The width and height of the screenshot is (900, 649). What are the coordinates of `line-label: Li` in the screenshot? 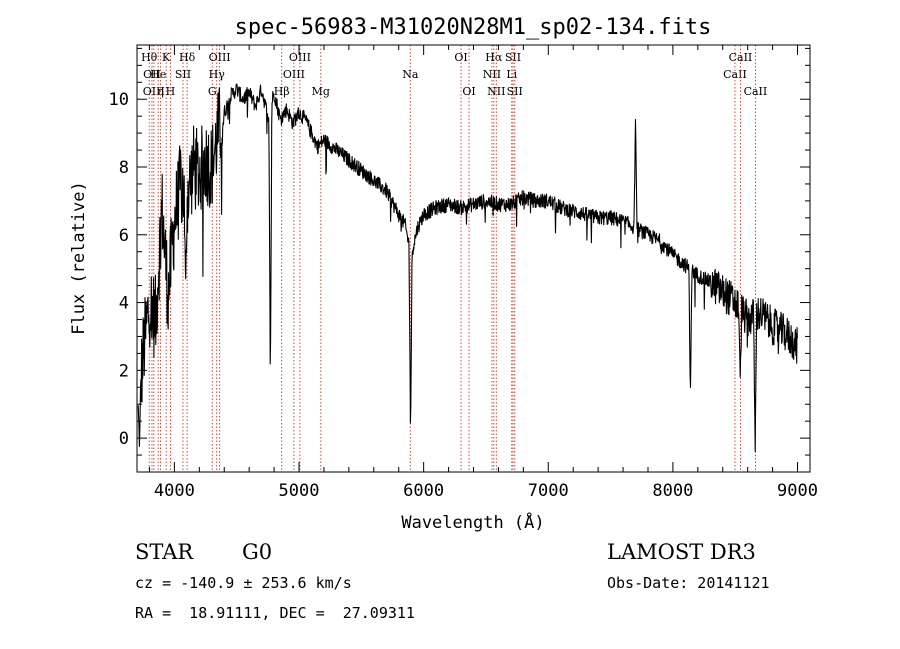 It's located at (511, 74).